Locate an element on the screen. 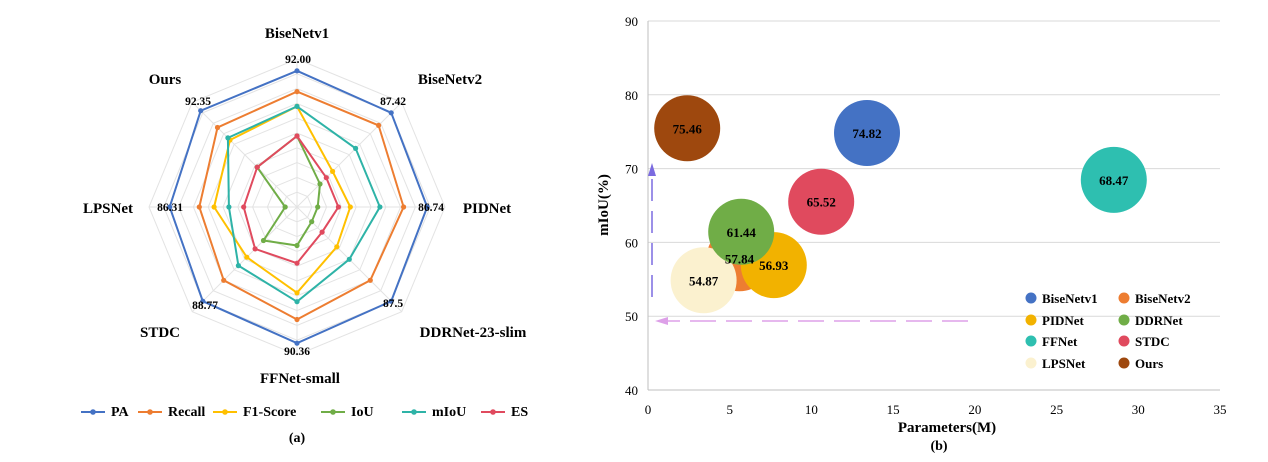 The image size is (1268, 462). radar-value-label: 87.42 is located at coordinates (393, 102).